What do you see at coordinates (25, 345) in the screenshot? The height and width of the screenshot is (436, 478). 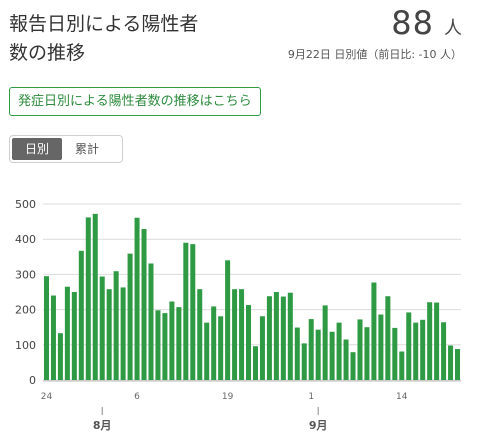 I see `y-tick-label: 100` at bounding box center [25, 345].